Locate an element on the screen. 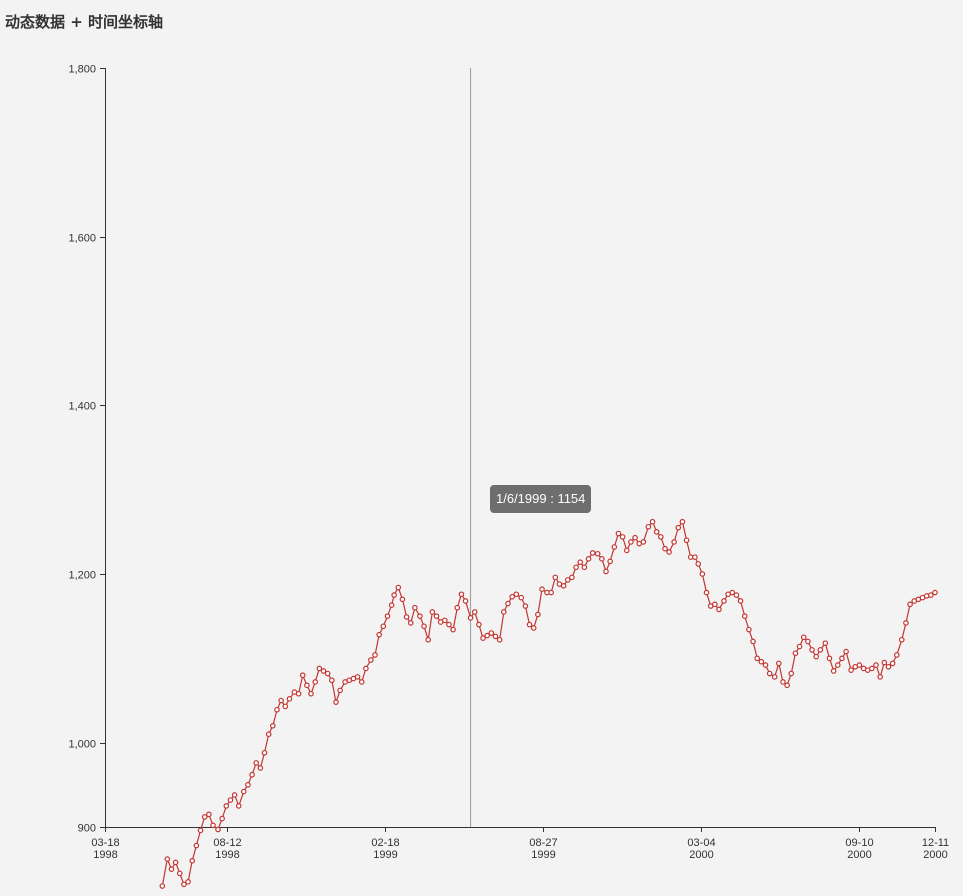 The image size is (963, 896). y-tick-label: 1,200 is located at coordinates (82, 576).